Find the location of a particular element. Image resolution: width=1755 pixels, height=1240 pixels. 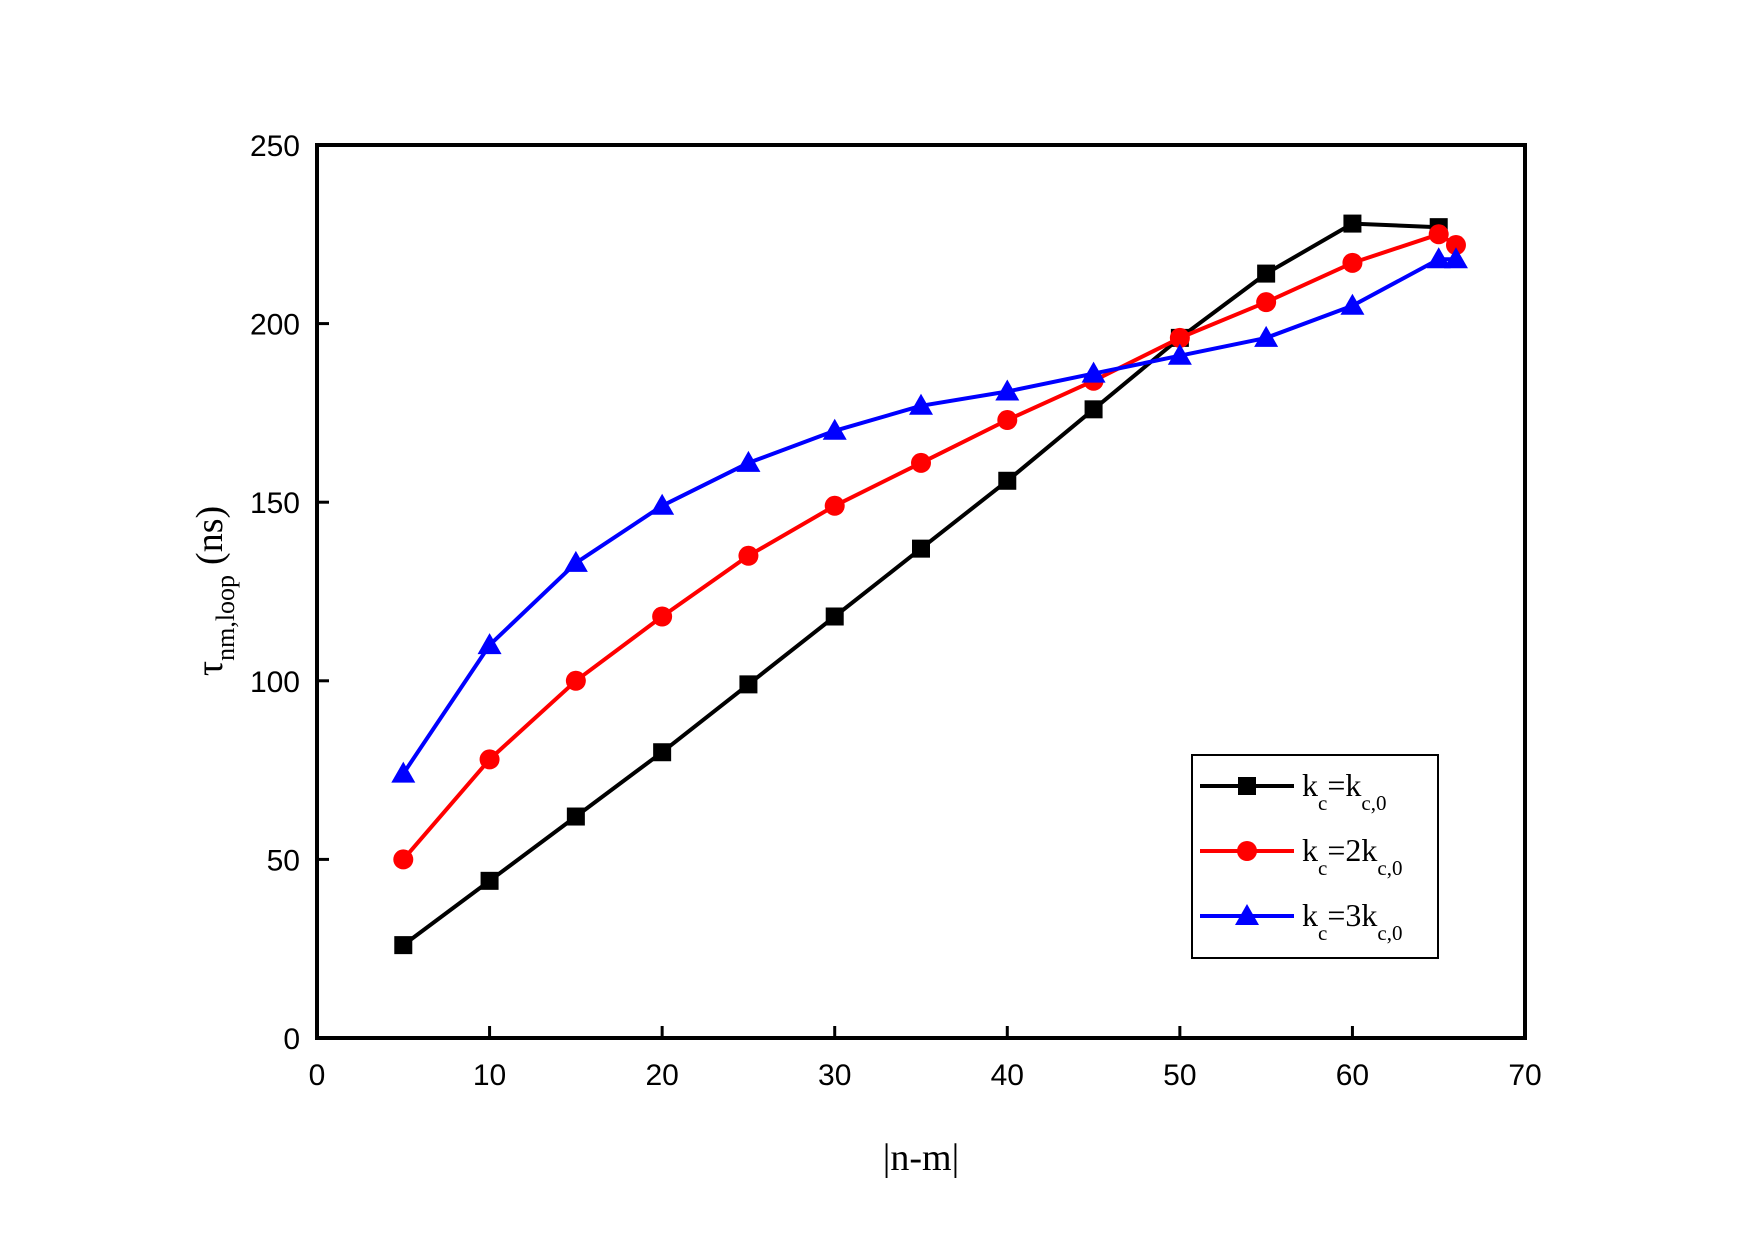

legend-label-part: =3k is located at coordinates (1352, 915).